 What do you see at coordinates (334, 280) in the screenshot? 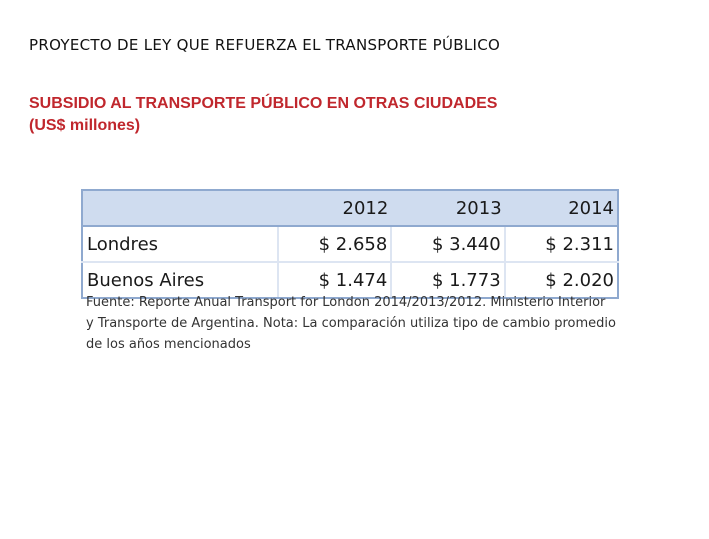
I see `table-cell: $ 1.474` at bounding box center [334, 280].